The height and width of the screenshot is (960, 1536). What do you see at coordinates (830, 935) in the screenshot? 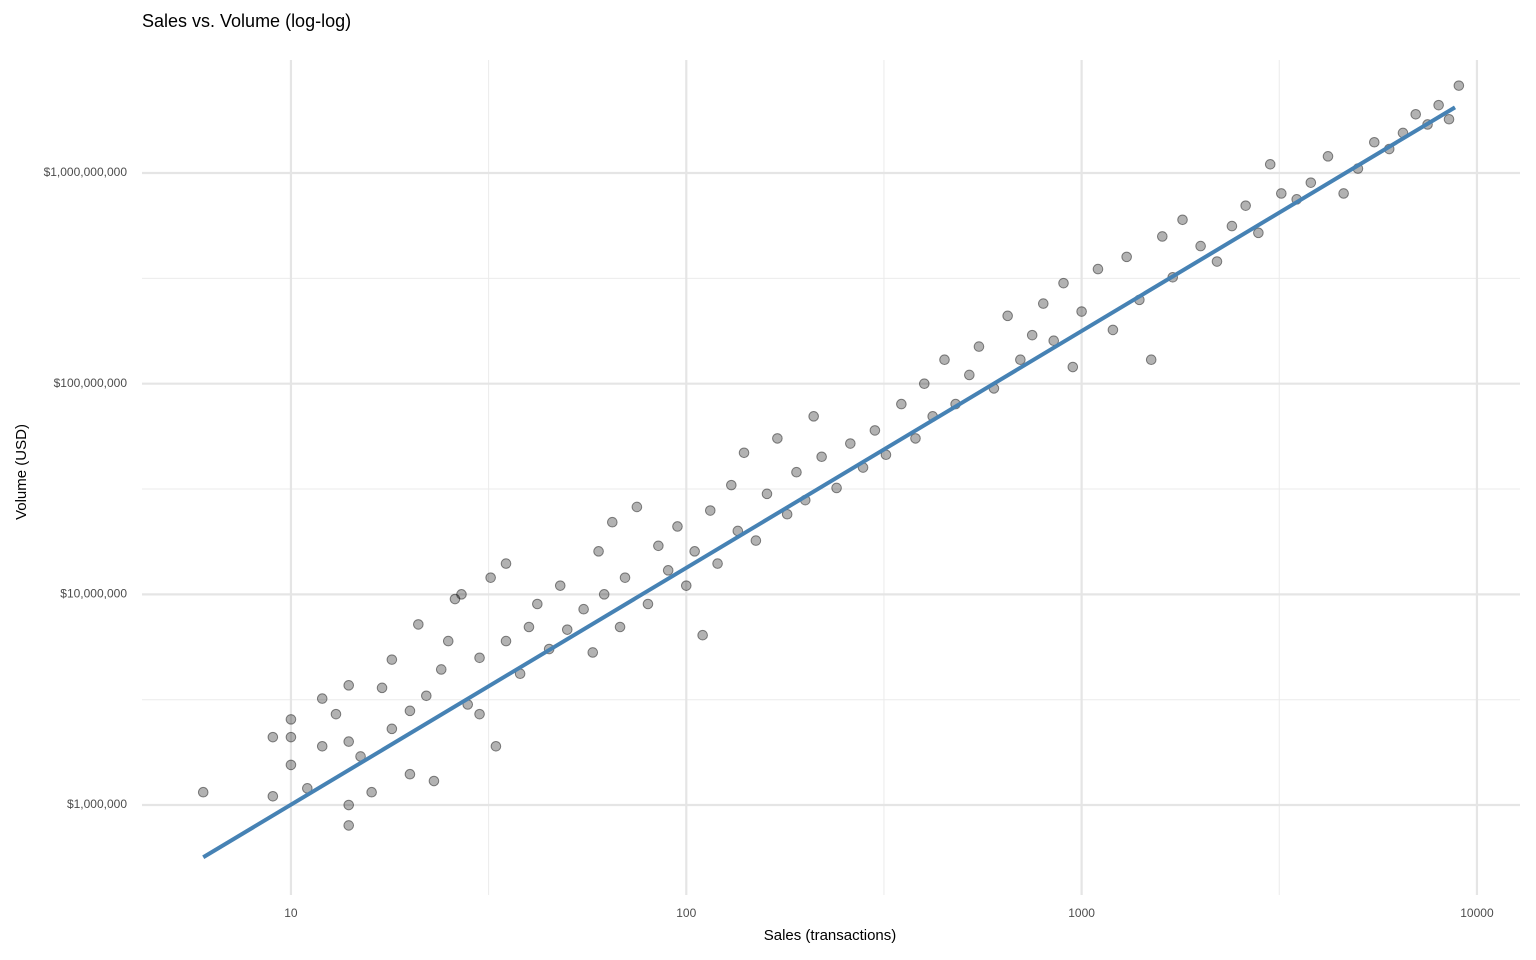
I see `x-axis-title: Sales (transactions)` at bounding box center [830, 935].